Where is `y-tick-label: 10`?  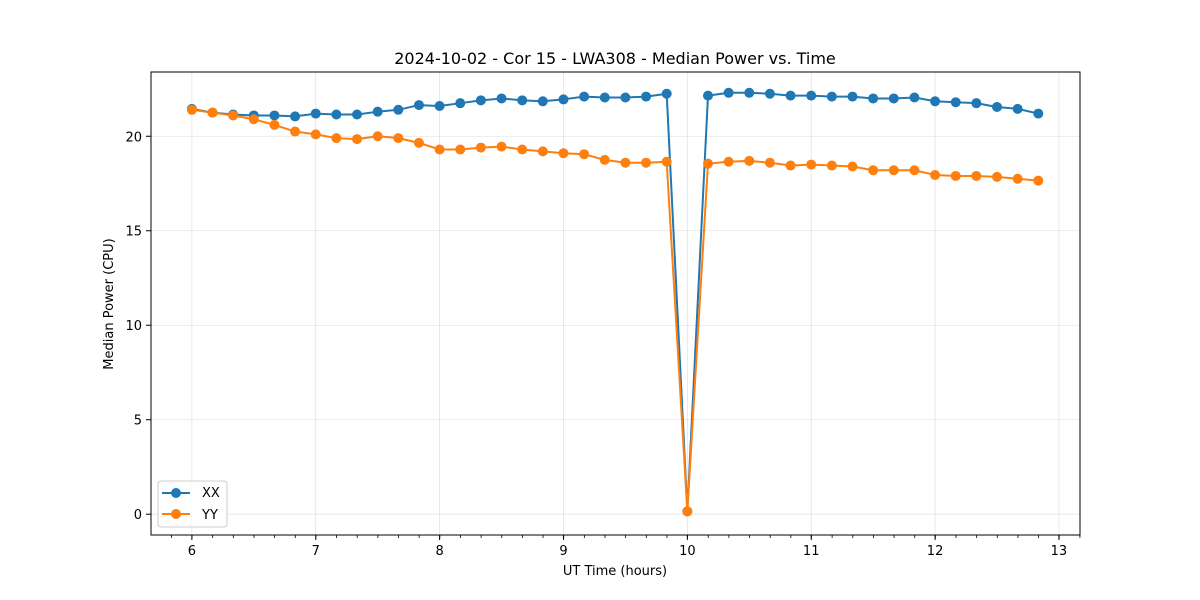
y-tick-label: 10 is located at coordinates (133, 326).